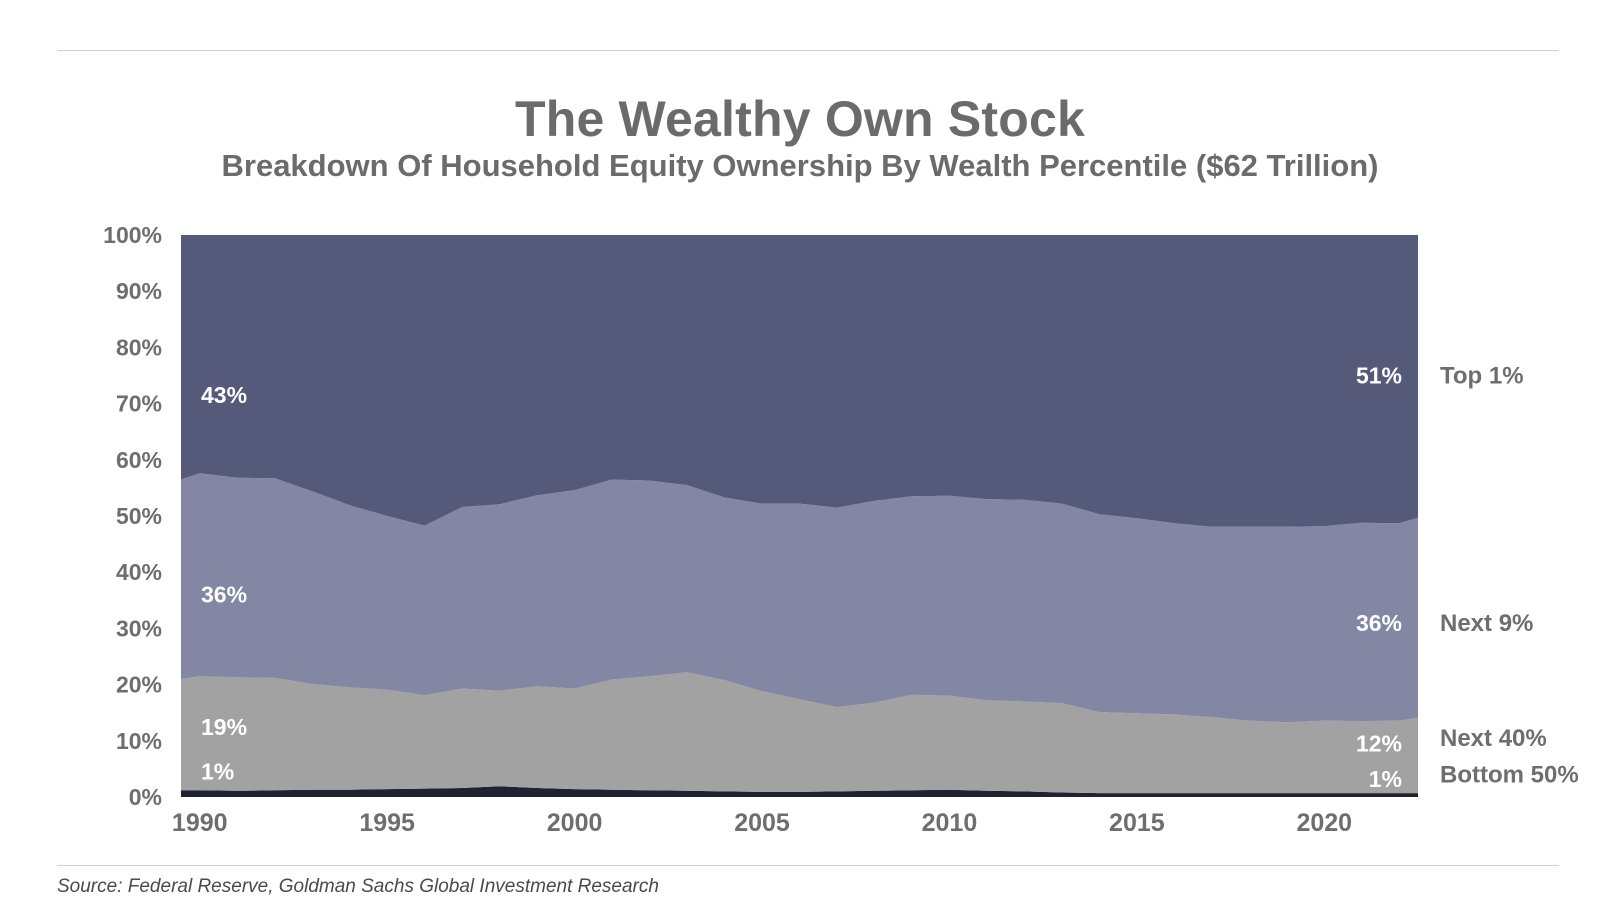  Describe the element at coordinates (950, 823) in the screenshot. I see `x-tick-label: 2010` at that location.